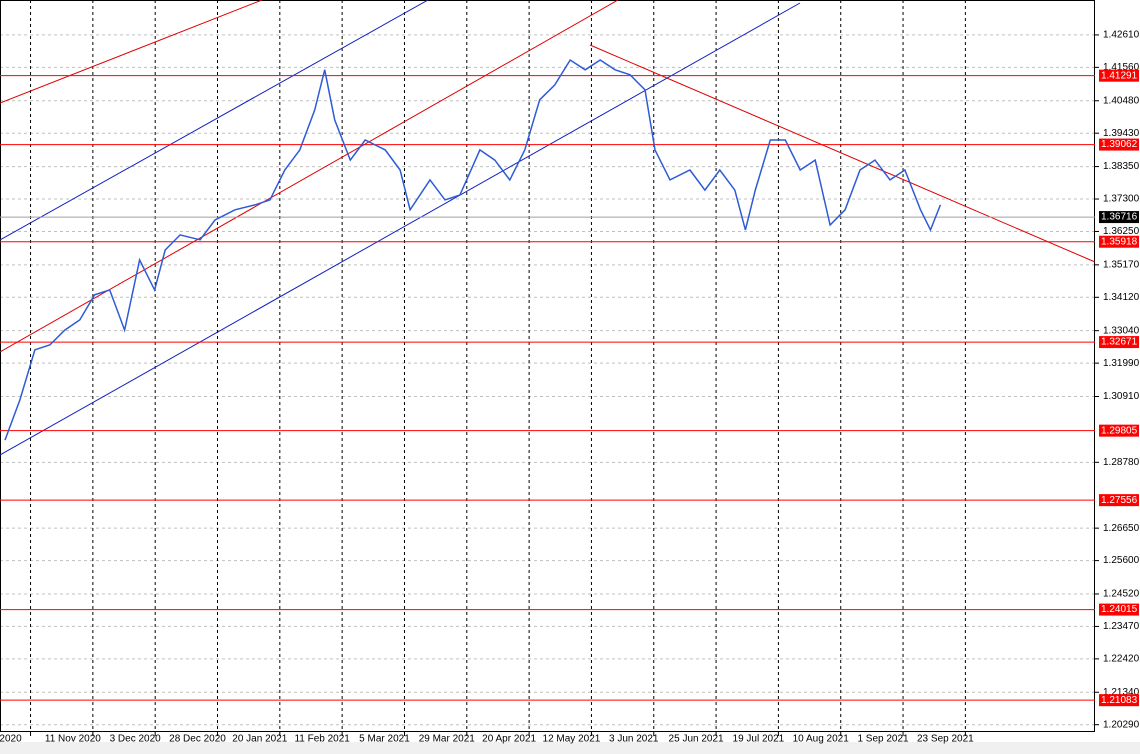  What do you see at coordinates (1121, 67) in the screenshot?
I see `y-tick-label: 1.41560` at bounding box center [1121, 67].